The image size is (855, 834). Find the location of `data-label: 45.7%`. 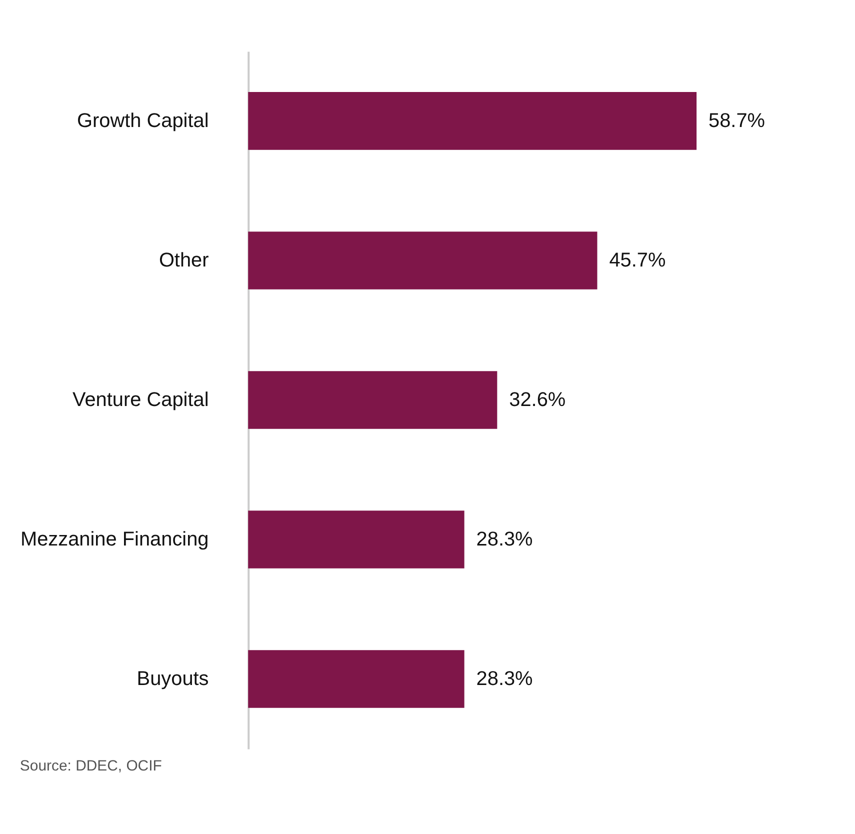

data-label: 45.7% is located at coordinates (637, 260).